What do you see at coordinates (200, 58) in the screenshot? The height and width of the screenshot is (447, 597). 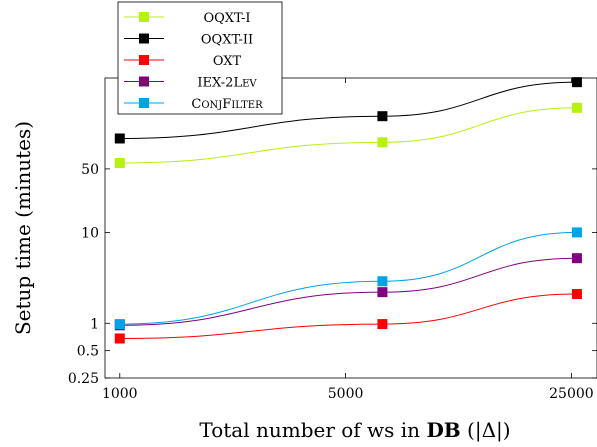 I see `legend: OQXT-I OQXT-II OXT IEX-2LEV CONJFILTER` at bounding box center [200, 58].